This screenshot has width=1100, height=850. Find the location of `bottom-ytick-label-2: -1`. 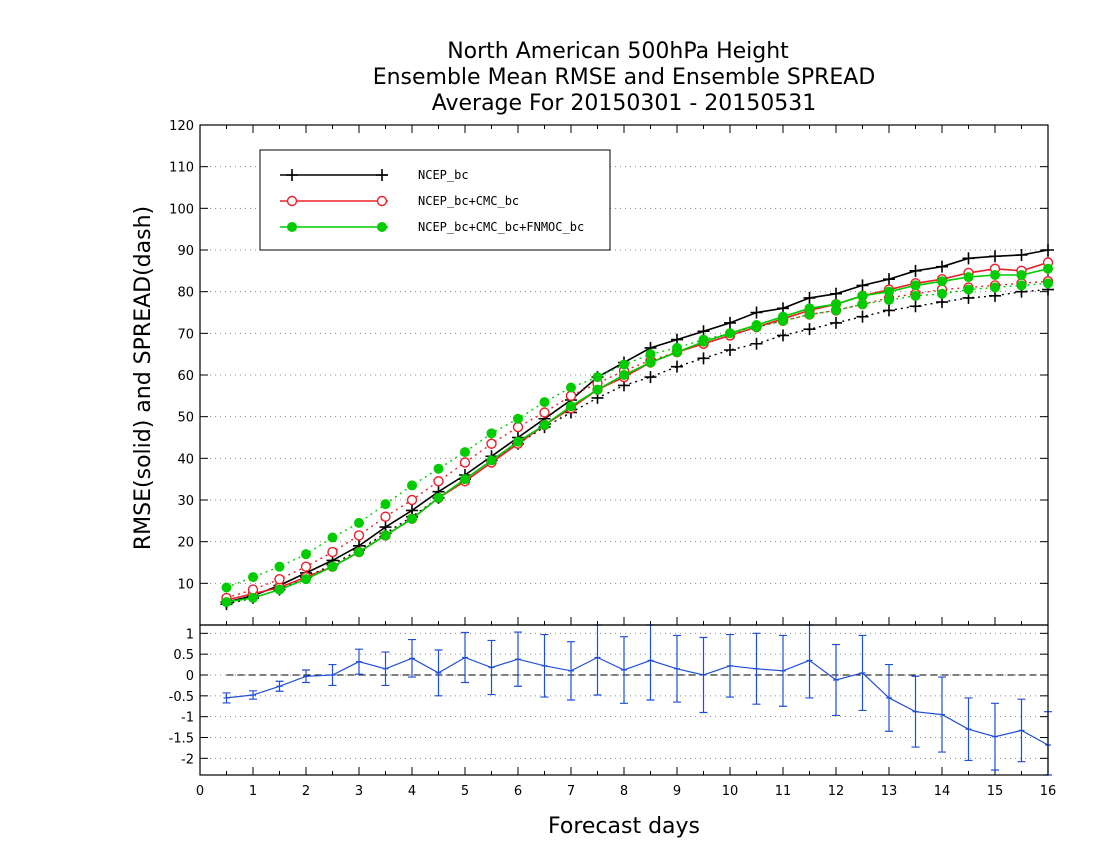

bottom-ytick-label-2: -1 is located at coordinates (187, 718).